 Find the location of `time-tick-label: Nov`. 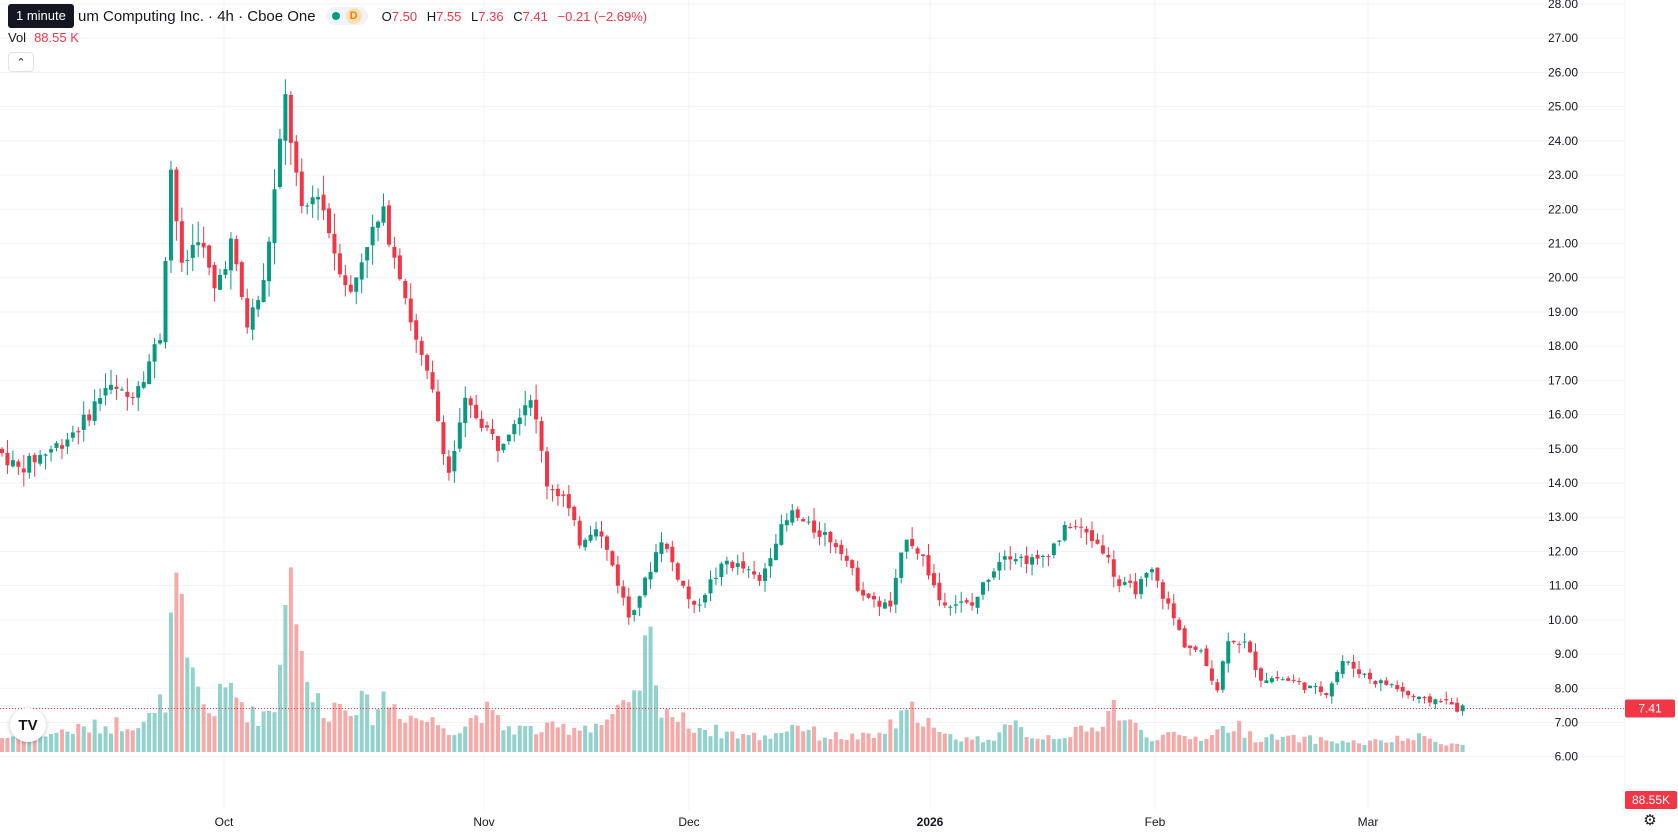

time-tick-label: Nov is located at coordinates (483, 822).